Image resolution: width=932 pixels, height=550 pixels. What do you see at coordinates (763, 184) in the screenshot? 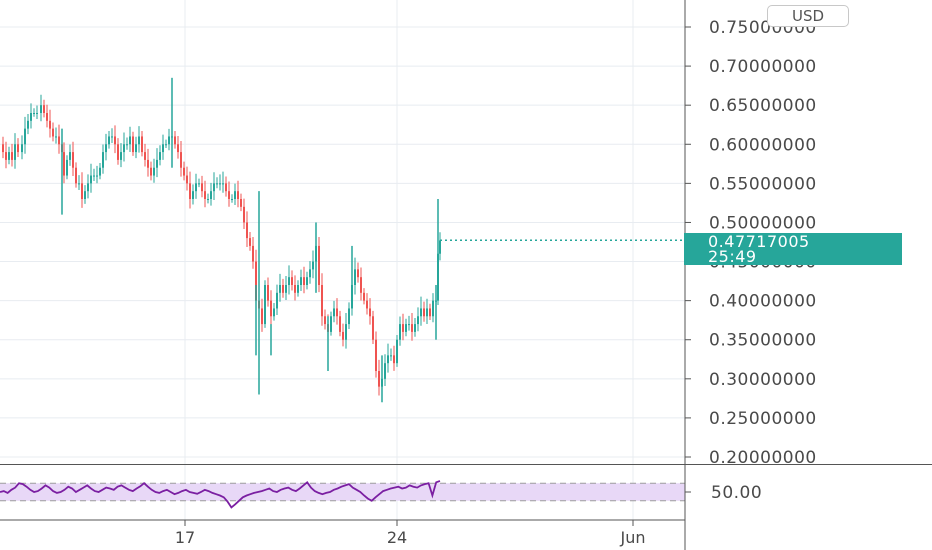
I see `price-tick-label: 0.55000000` at bounding box center [763, 184].